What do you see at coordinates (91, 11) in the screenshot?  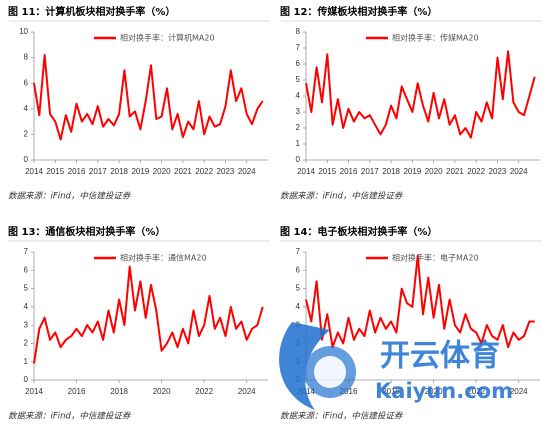 I see `figure-caption: 图 11：计算机板块相对换手率（%）` at bounding box center [91, 11].